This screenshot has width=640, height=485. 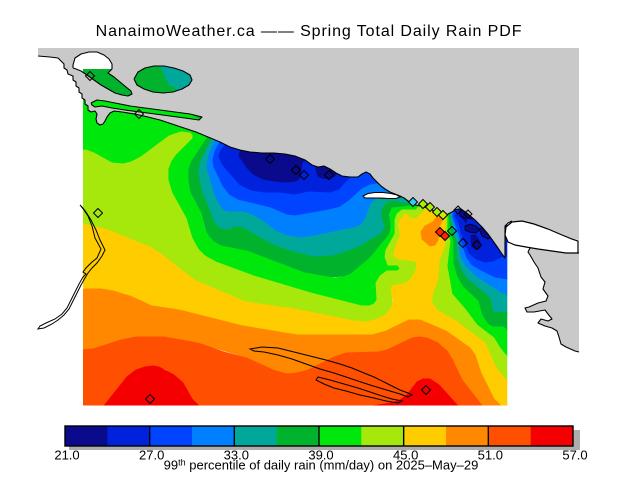 I want to click on svg-text: 27.0, so click(x=151, y=455).